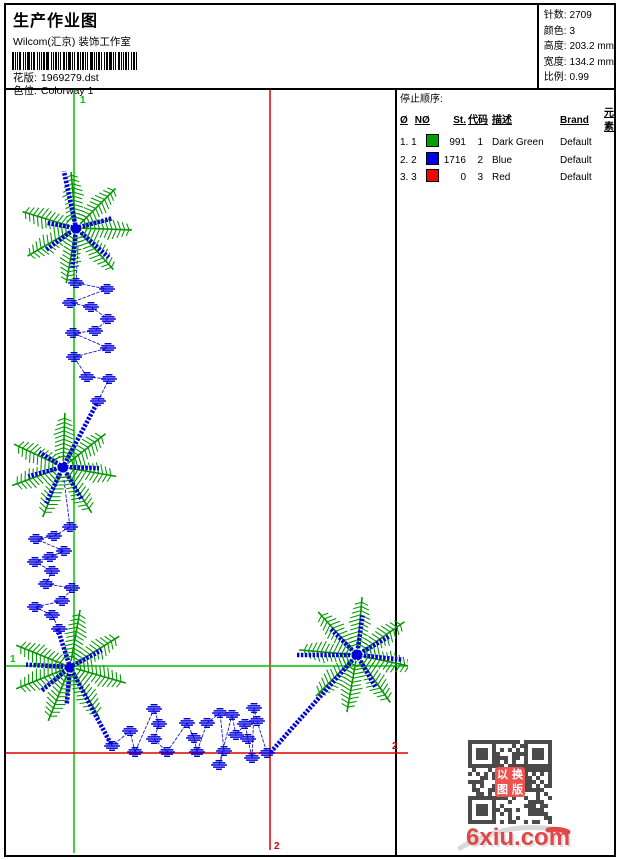 The height and width of the screenshot is (860, 620). Describe the element at coordinates (69, 78) in the screenshot. I see `pattern-value: 1969279.dst` at that location.